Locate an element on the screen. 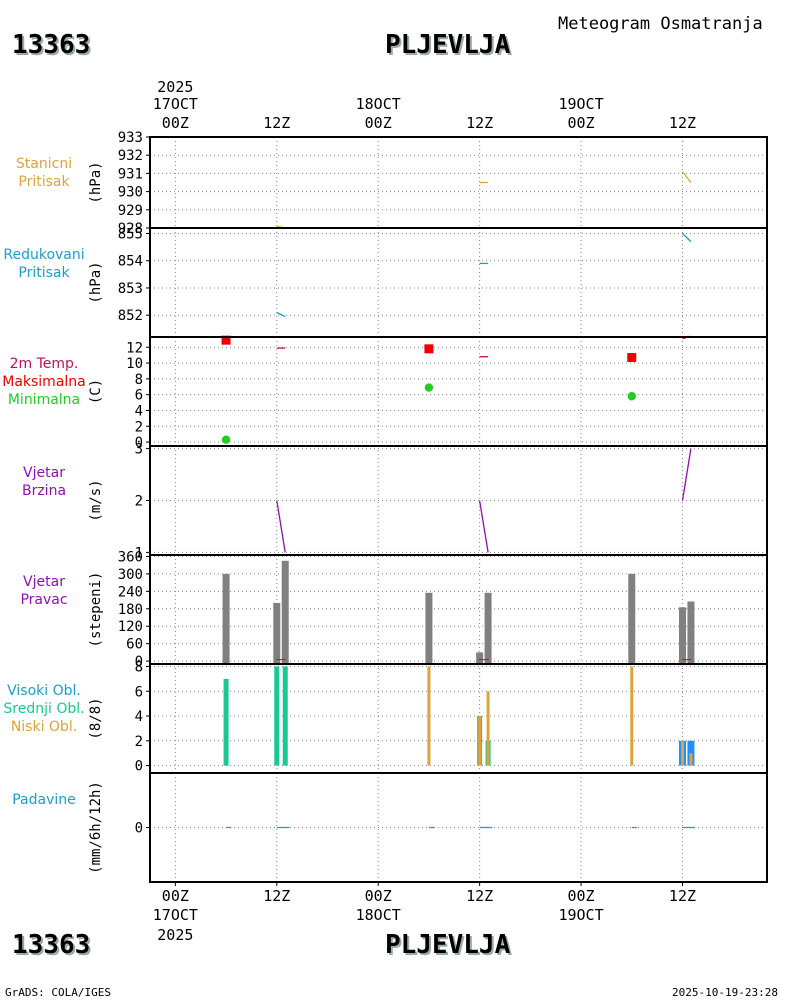 Image resolution: width=800 pixels, height=1000 pixels. y-tick-label: 120 is located at coordinates (130, 627).